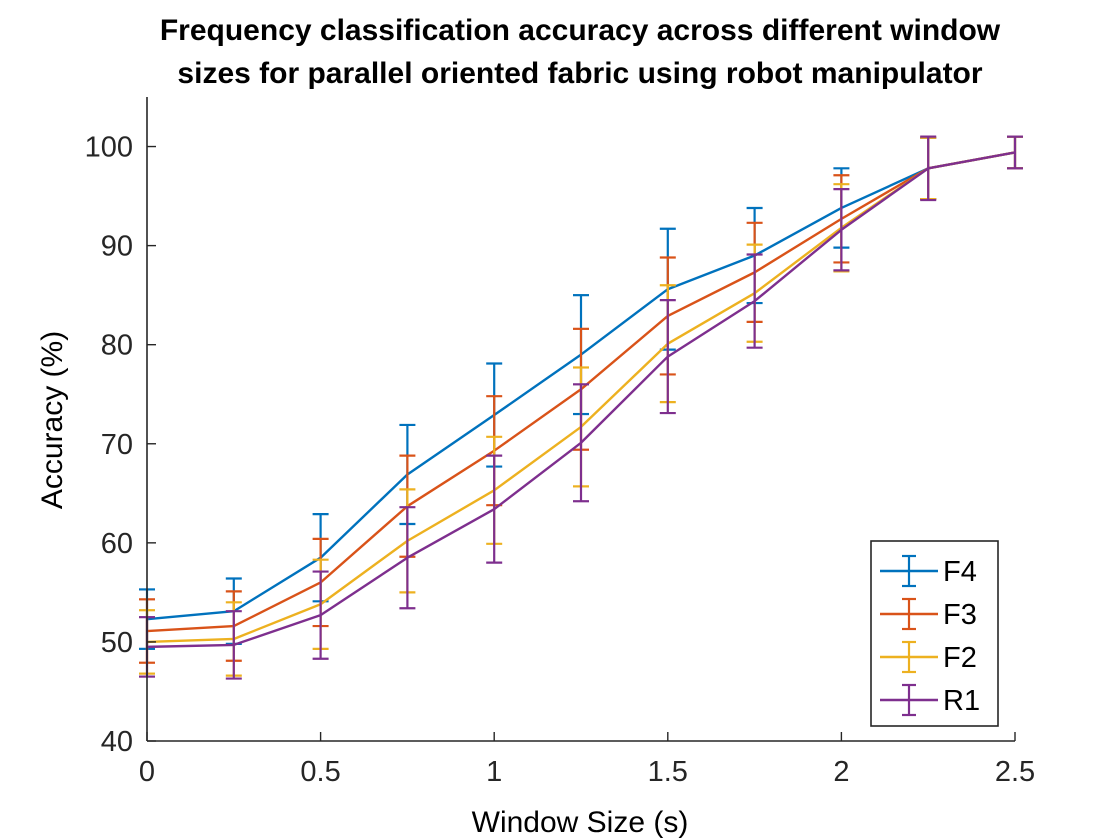 The image size is (1120, 840). What do you see at coordinates (928, 571) in the screenshot?
I see `legend-item-f4: F4` at bounding box center [928, 571].